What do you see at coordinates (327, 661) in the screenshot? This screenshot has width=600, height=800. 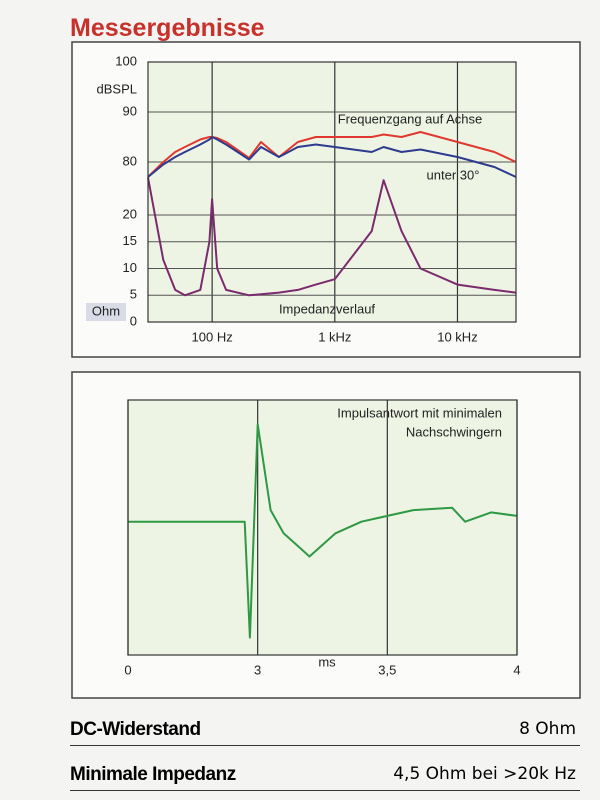 I see `x-axis-label: ms` at bounding box center [327, 661].